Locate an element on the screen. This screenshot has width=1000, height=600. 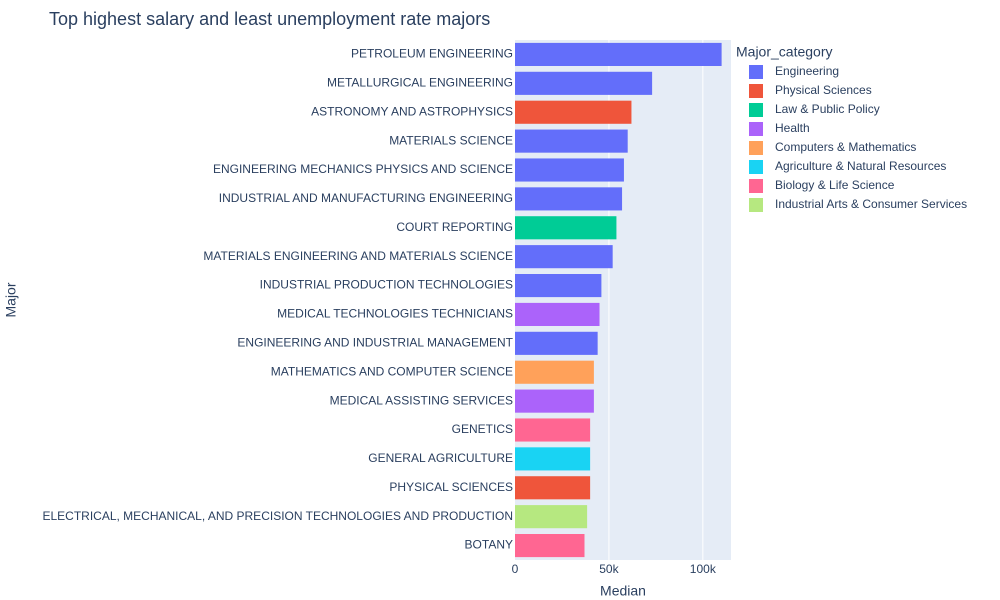
y-tick-label: MEDICAL TECHNOLOGIES TECHNICIANS is located at coordinates (395, 314).